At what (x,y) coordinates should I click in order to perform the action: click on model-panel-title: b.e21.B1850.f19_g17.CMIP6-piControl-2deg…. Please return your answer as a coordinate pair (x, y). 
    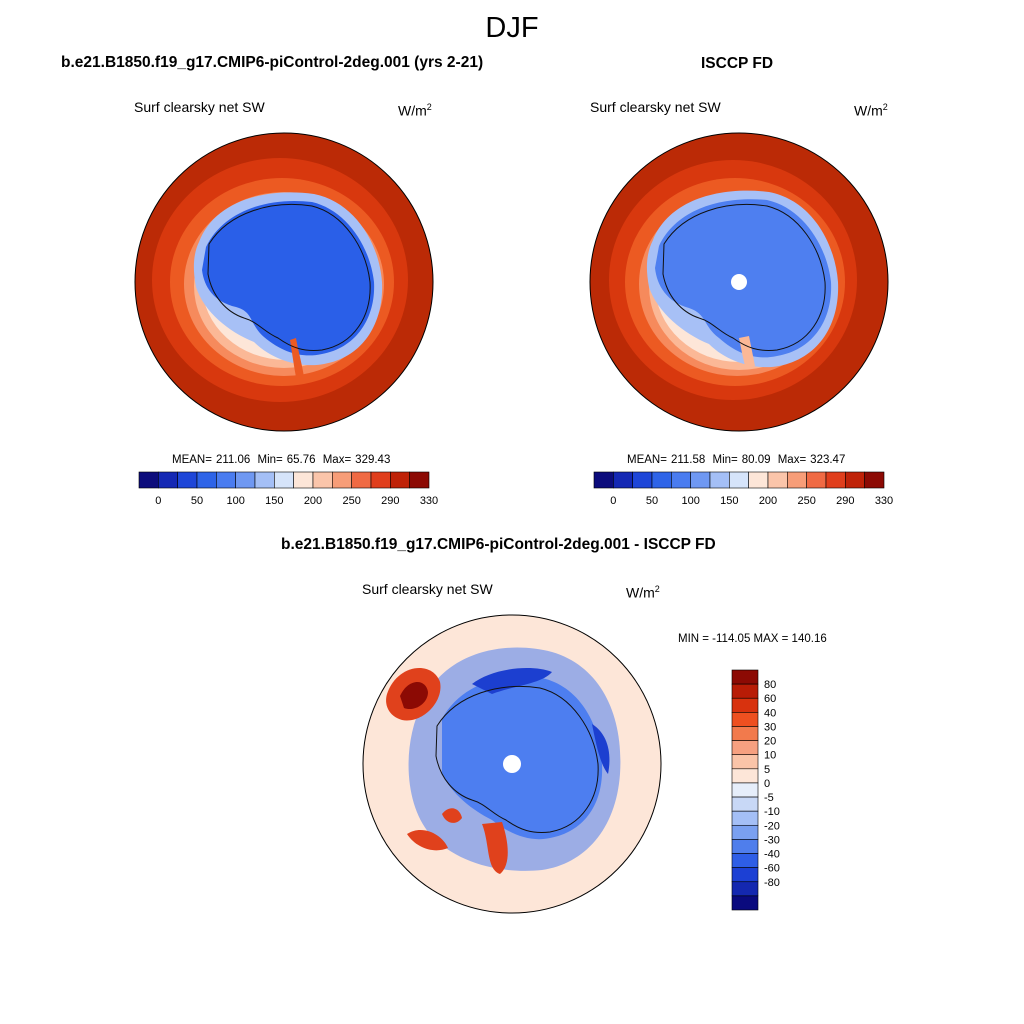
    Looking at the image, I should click on (272, 62).